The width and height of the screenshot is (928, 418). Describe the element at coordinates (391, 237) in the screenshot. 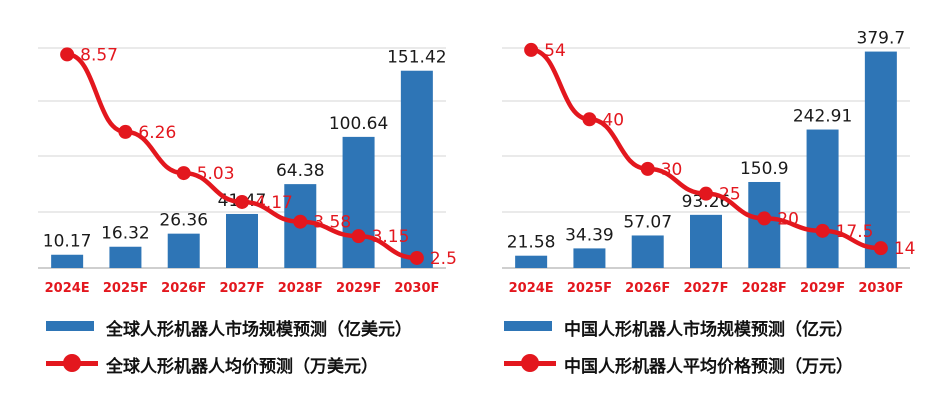

I see `price-value-label: 3.15` at that location.